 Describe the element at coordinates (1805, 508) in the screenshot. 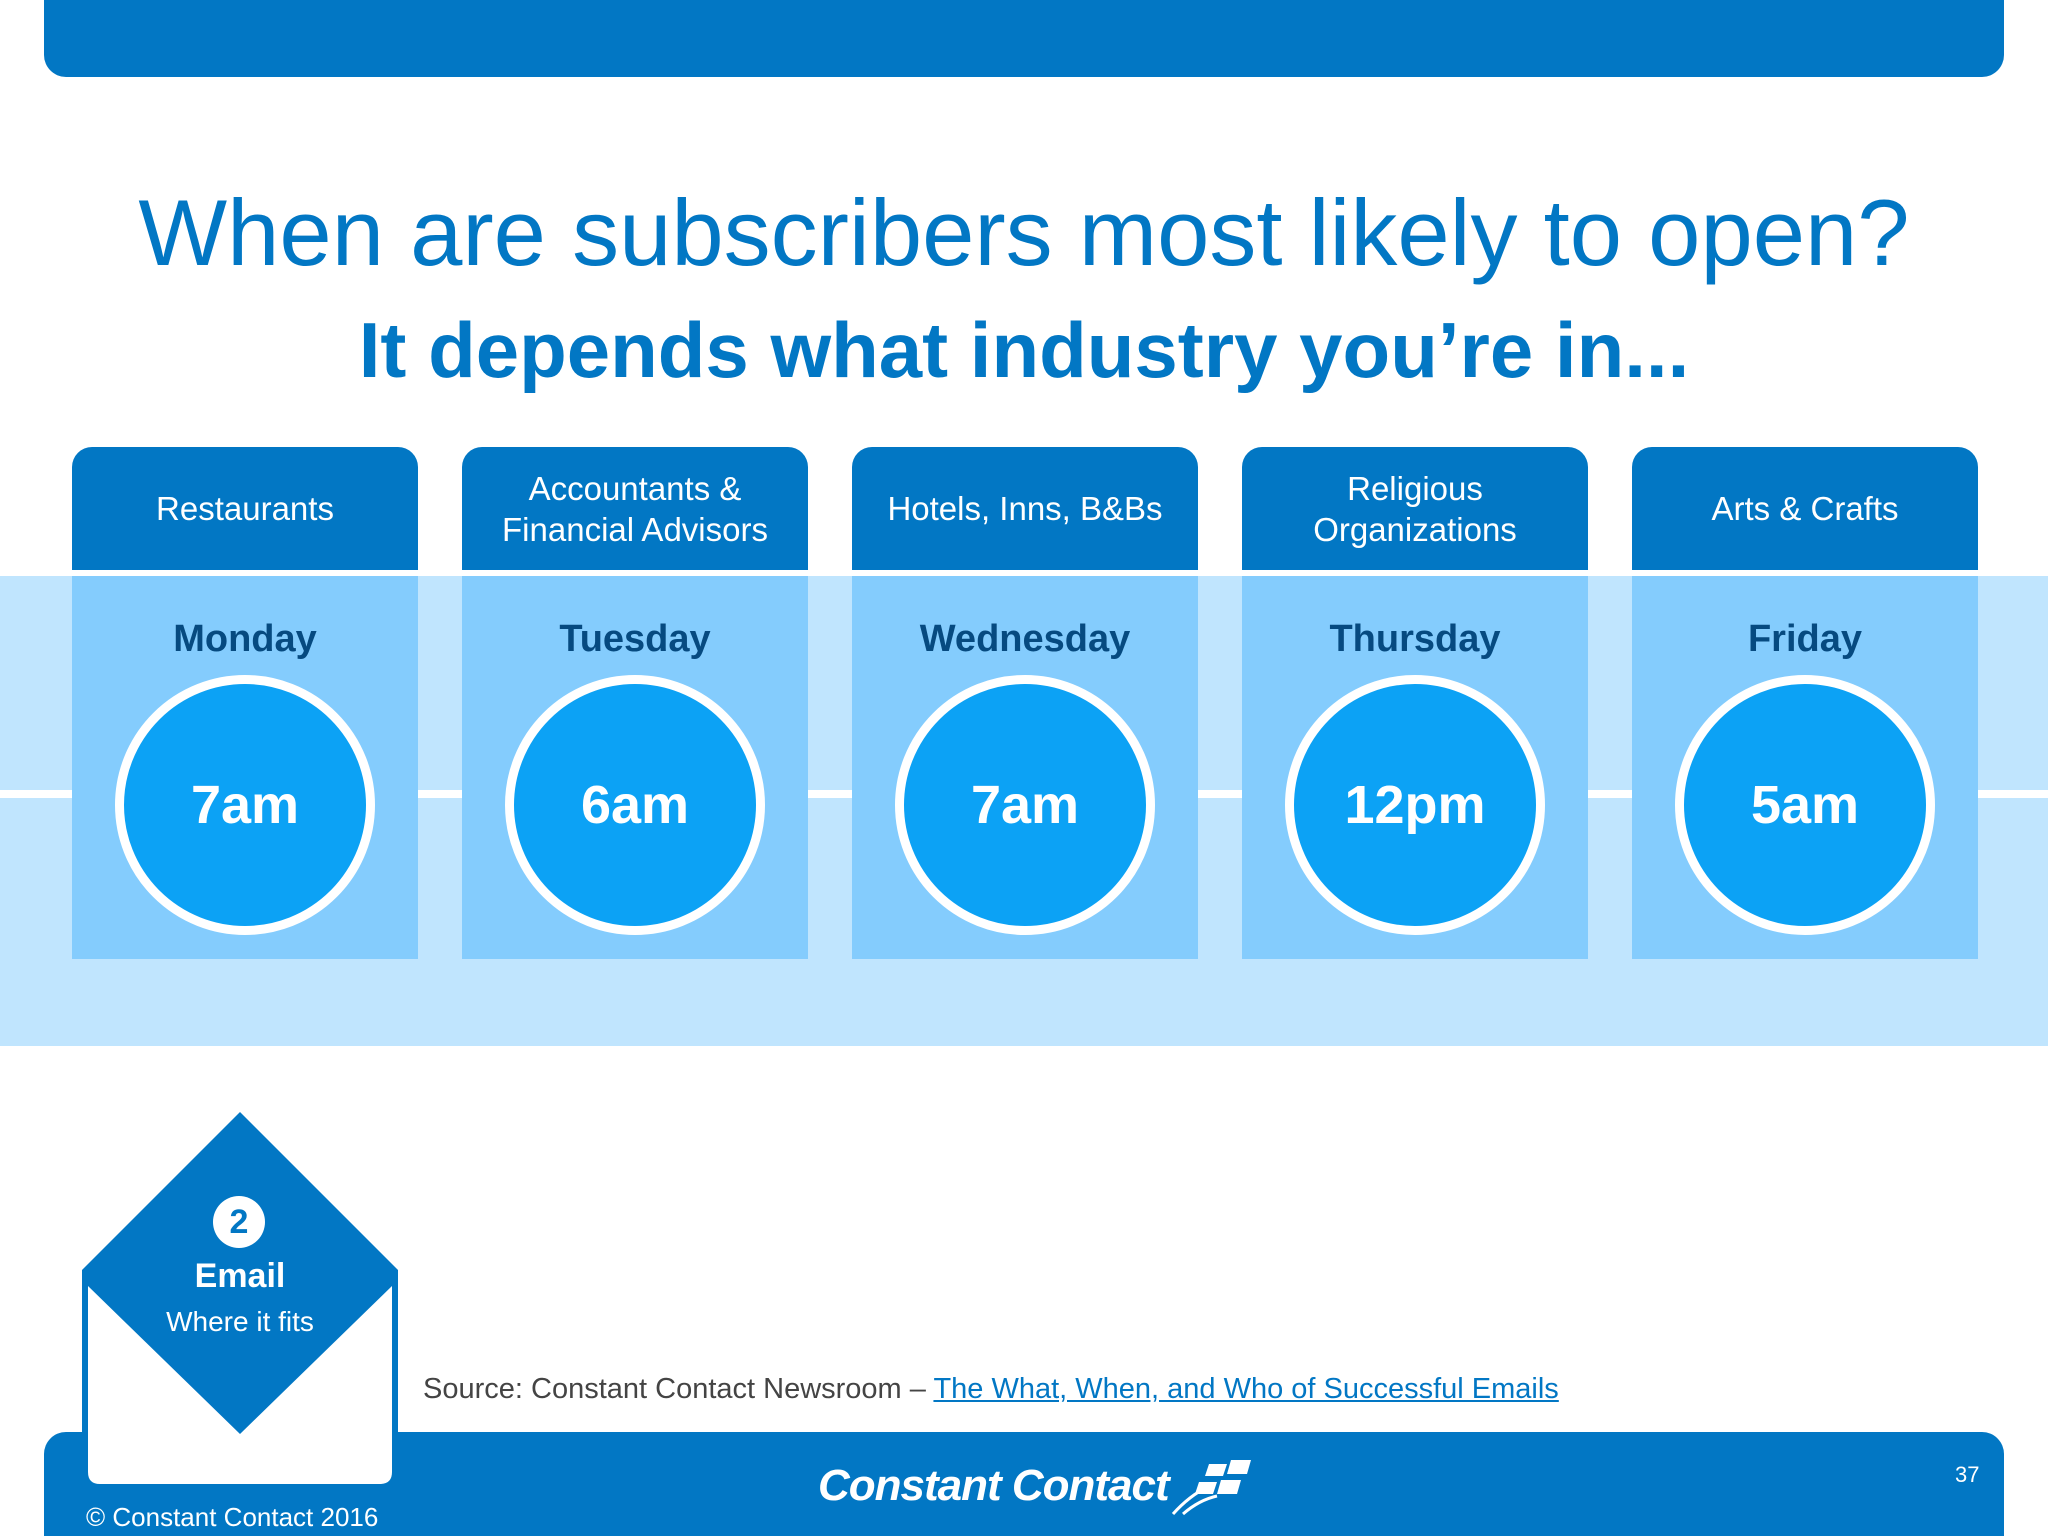

I see `industry-label: Arts & Crafts` at that location.